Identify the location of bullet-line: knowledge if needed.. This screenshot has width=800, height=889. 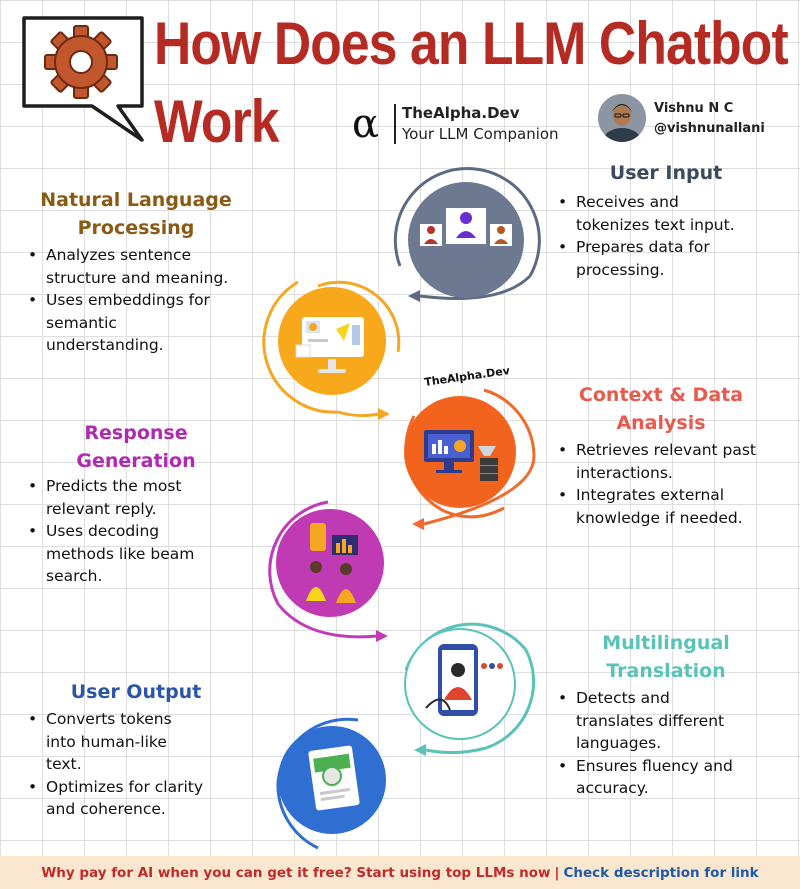
(659, 517).